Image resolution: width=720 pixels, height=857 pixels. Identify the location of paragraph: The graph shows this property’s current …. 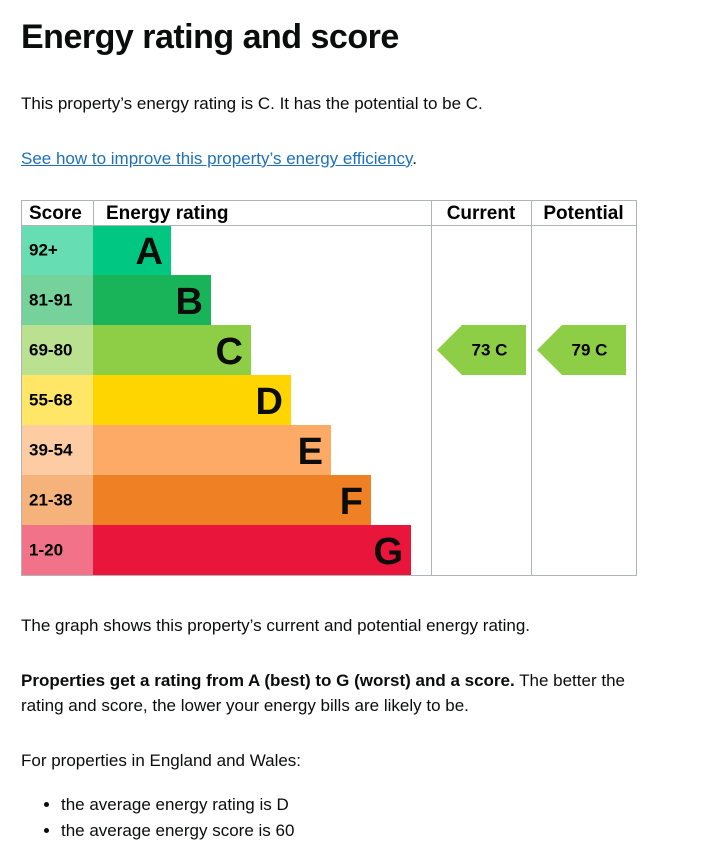
(276, 625).